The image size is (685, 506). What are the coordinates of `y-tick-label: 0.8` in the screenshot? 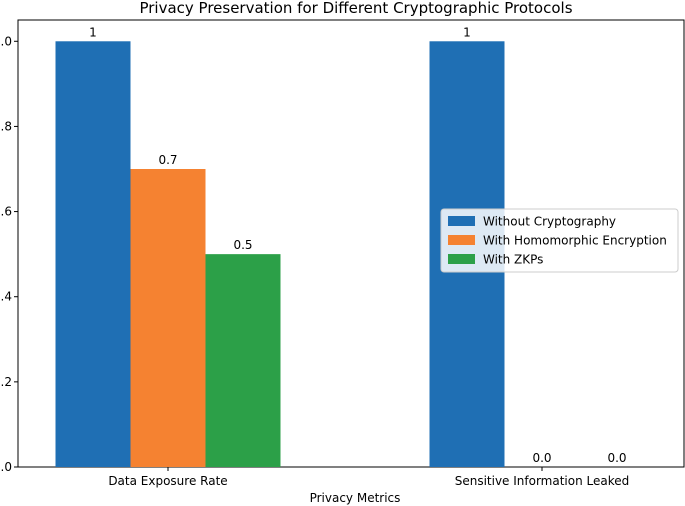 It's located at (6, 126).